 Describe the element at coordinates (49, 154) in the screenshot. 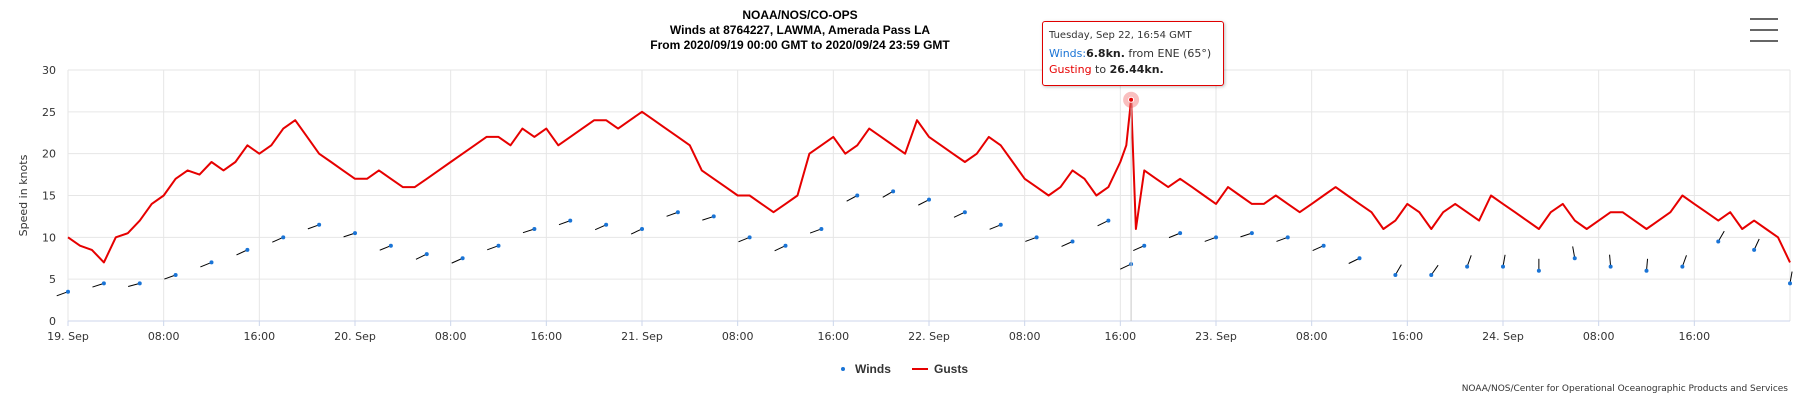

I see `y-tick-label: 20` at that location.